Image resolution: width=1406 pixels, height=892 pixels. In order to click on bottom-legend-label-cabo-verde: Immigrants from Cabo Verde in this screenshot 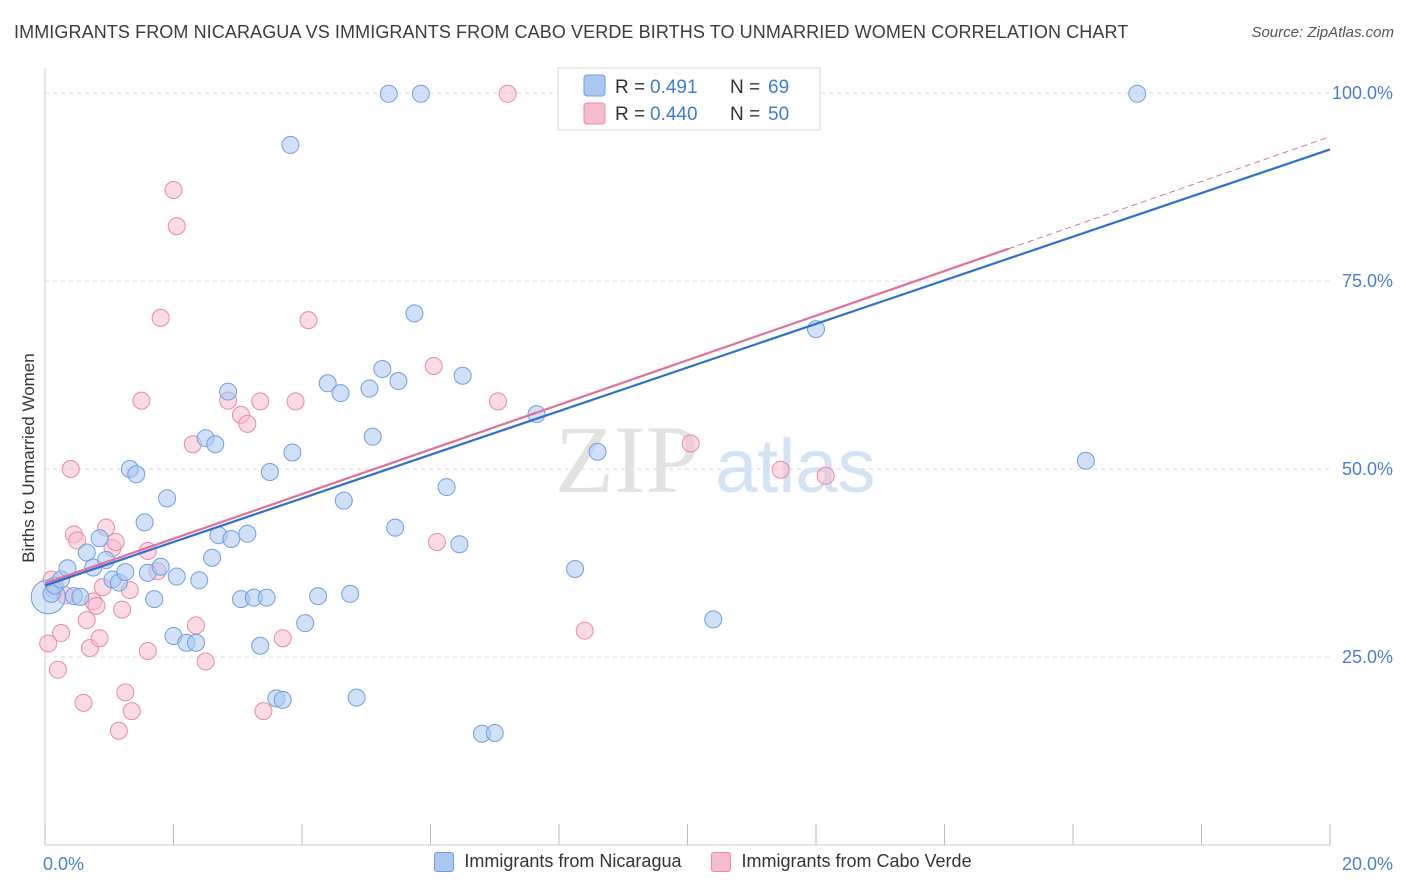, I will do `click(856, 861)`.